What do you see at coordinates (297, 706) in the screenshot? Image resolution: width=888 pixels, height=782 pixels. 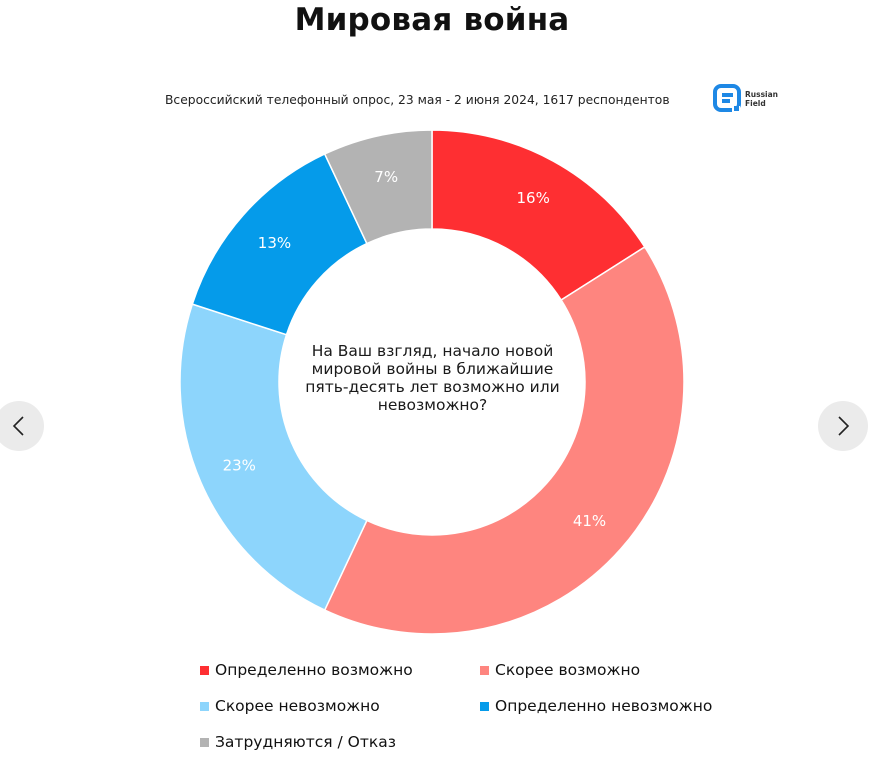 I see `legend-label: Скорее невозможно` at bounding box center [297, 706].